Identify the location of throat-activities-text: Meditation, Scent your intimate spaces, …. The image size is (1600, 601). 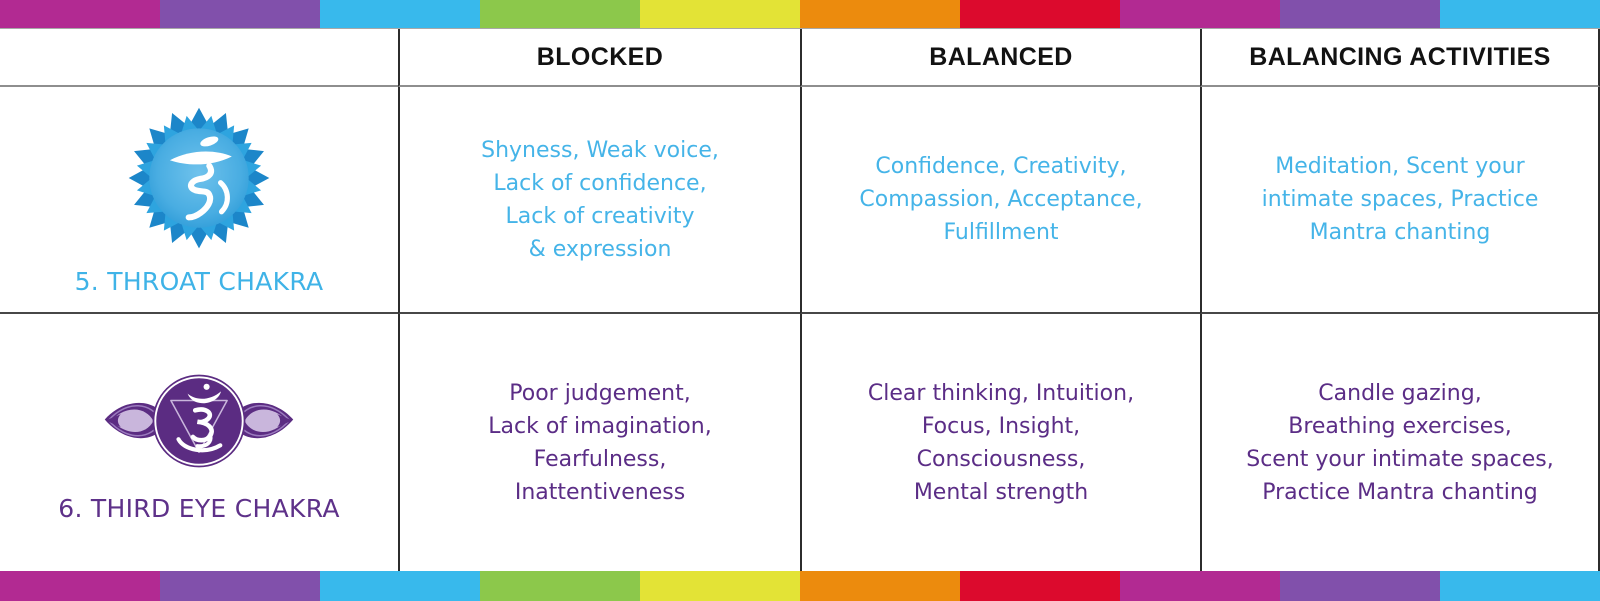
(1400, 199).